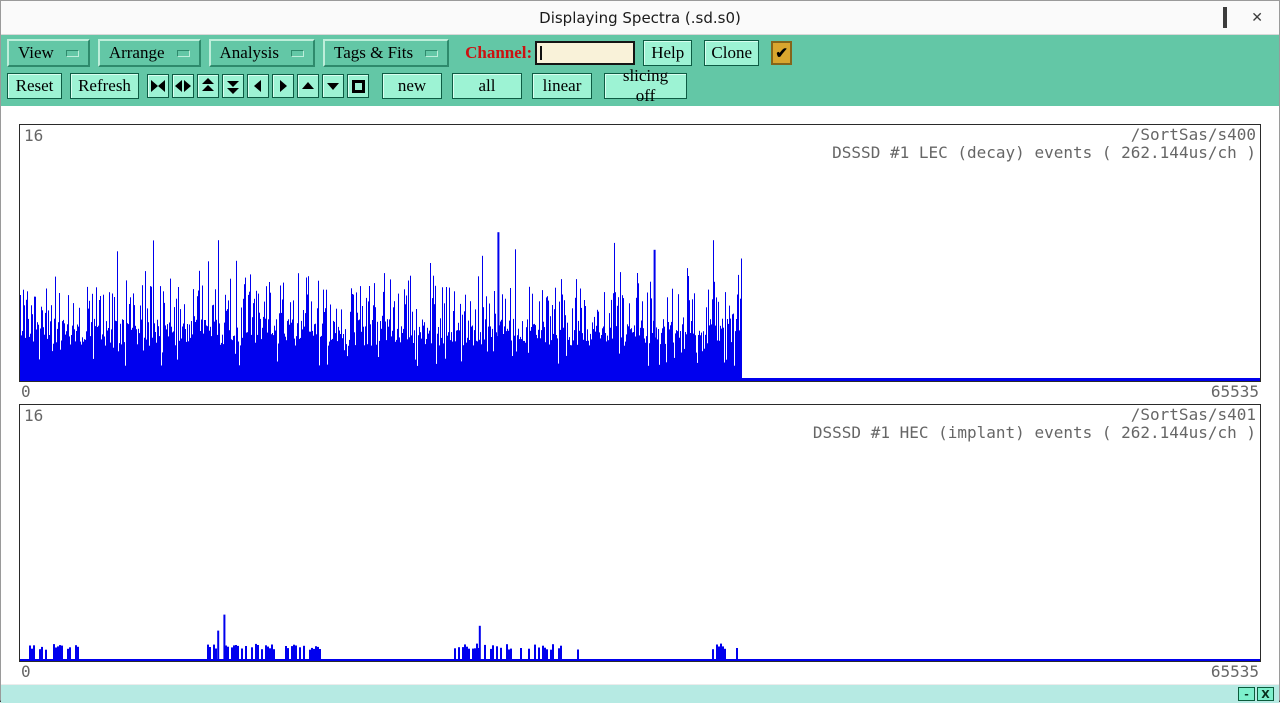  Describe the element at coordinates (183, 86) in the screenshot. I see `expand-horizontal-icon` at that location.